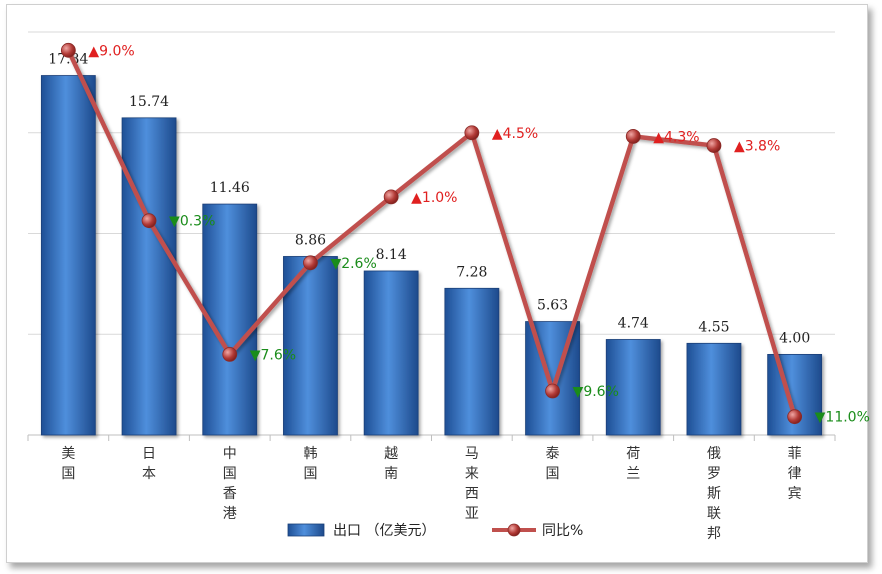  What do you see at coordinates (68, 454) in the screenshot?
I see `category-label: 美` at bounding box center [68, 454].